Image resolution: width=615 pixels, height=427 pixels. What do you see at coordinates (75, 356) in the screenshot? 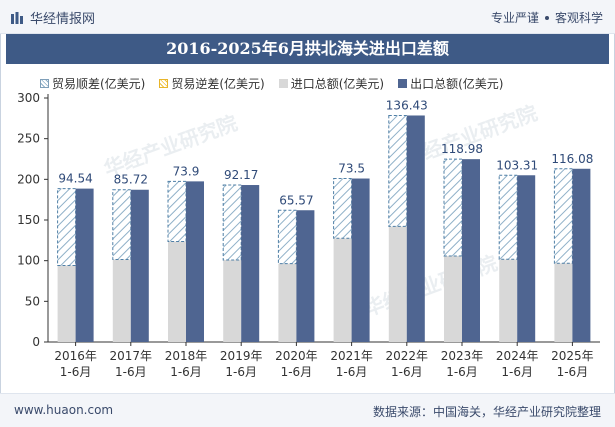
I see `x-tick-label: 2016年` at bounding box center [75, 356].